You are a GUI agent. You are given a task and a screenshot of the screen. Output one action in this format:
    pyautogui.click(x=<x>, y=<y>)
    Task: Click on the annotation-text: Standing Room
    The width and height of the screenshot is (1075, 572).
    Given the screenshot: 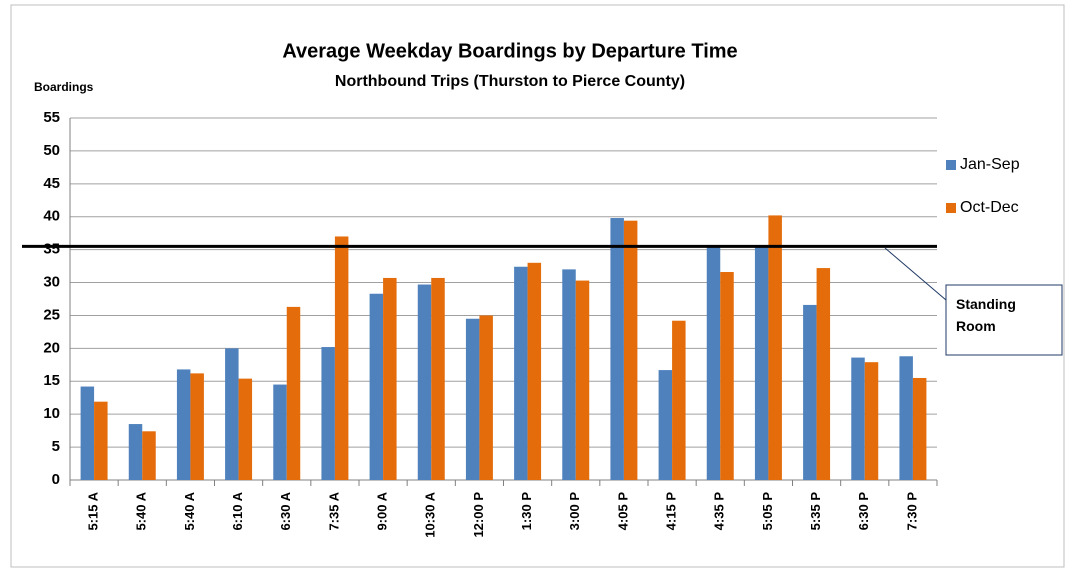 What is the action you would take?
    pyautogui.click(x=986, y=315)
    